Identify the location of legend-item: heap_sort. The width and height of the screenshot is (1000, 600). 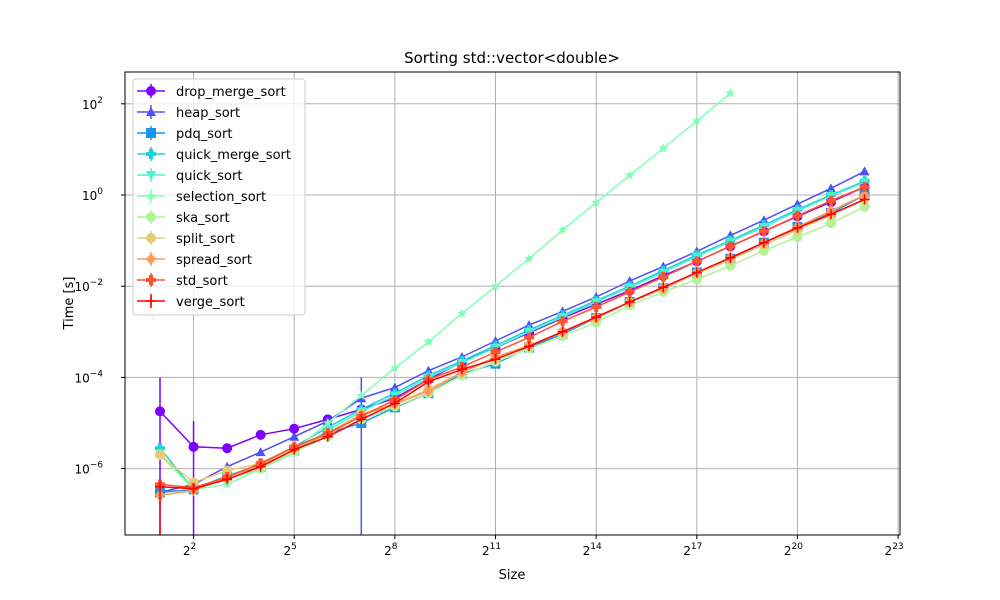
(188, 113).